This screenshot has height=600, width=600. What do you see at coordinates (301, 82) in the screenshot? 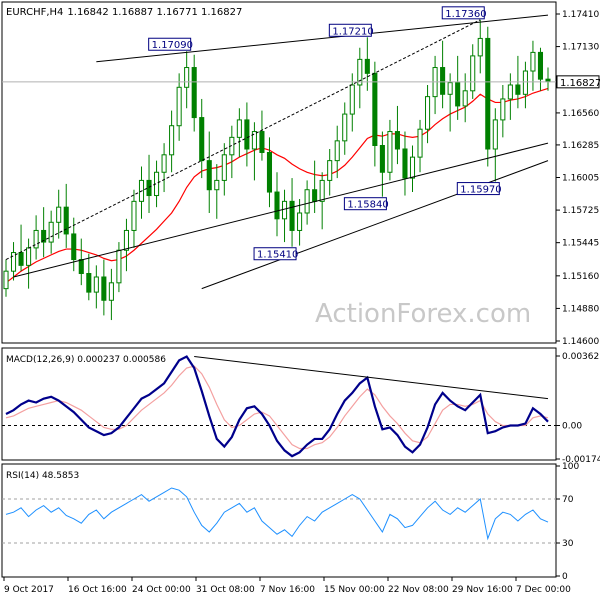
I see `current-price-marker: 1.16827` at bounding box center [301, 82].